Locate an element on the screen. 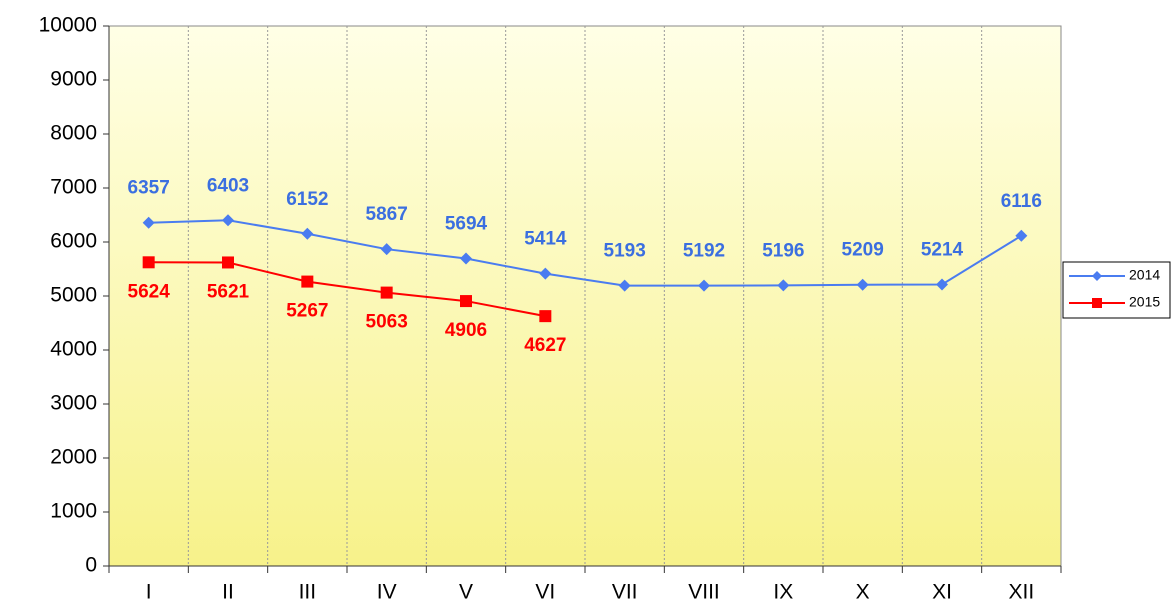  y-tick-label: 9000 is located at coordinates (73, 79).